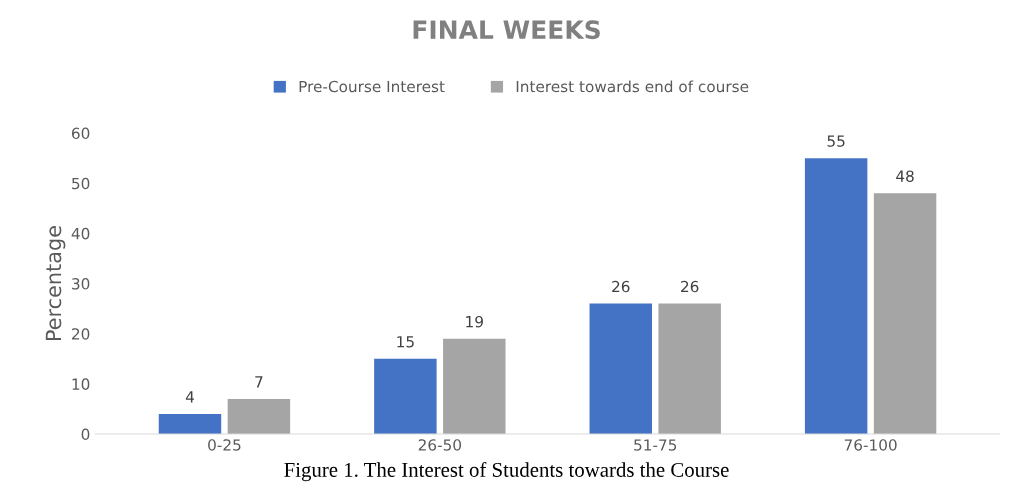  What do you see at coordinates (224, 445) in the screenshot?
I see `x-tick-label: 0-25` at bounding box center [224, 445].